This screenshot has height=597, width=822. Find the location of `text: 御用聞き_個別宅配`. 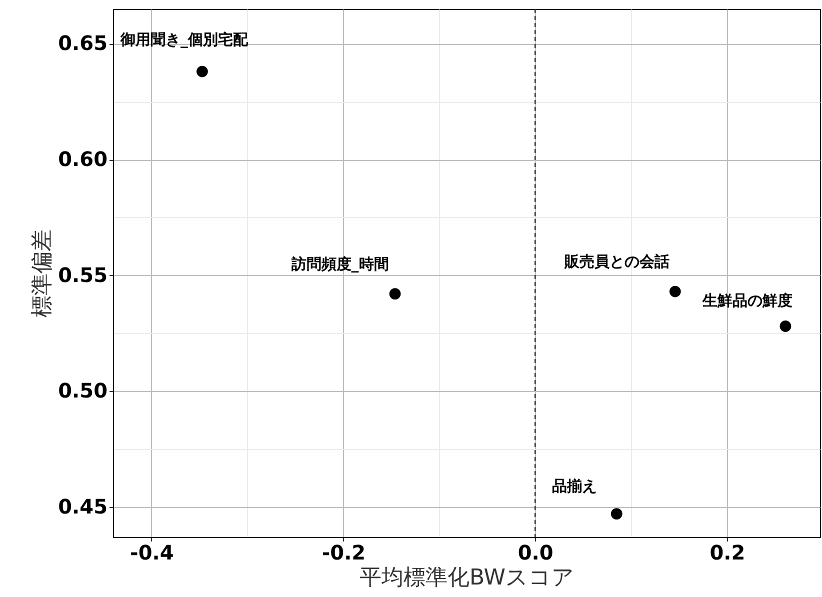

text: 御用聞き_個別宅配 is located at coordinates (184, 39).